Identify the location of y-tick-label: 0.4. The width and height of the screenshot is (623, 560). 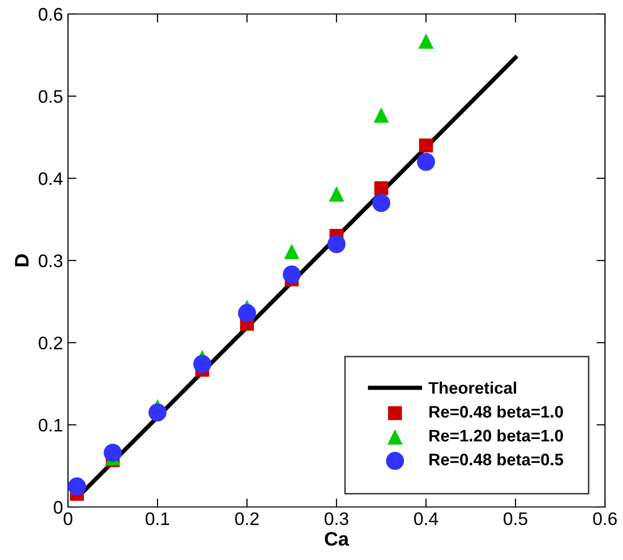
(50, 179).